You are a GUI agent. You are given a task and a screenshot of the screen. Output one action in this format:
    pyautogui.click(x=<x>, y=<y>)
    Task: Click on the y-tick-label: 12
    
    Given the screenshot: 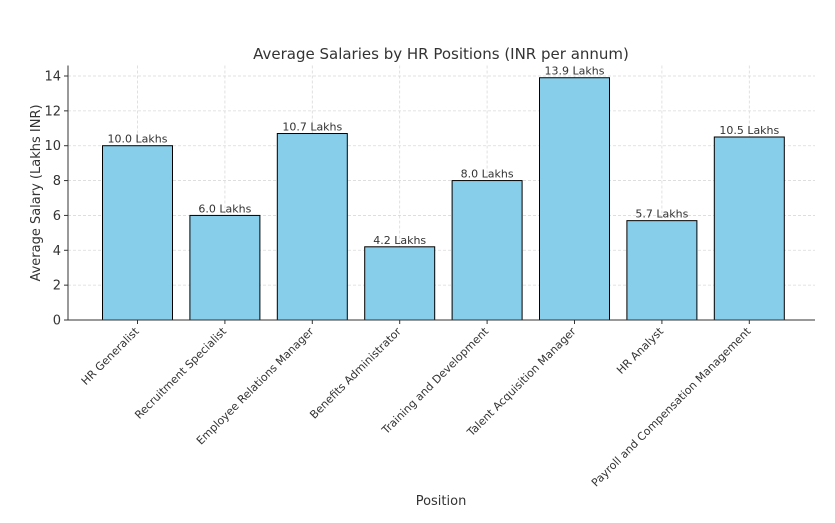 What is the action you would take?
    pyautogui.click(x=52, y=111)
    